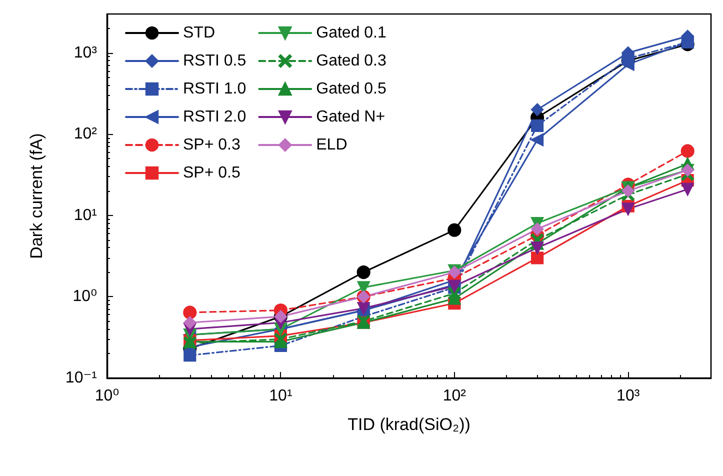 This screenshot has width=723, height=476. Describe the element at coordinates (454, 396) in the screenshot. I see `x-tick-label: 10²` at that location.